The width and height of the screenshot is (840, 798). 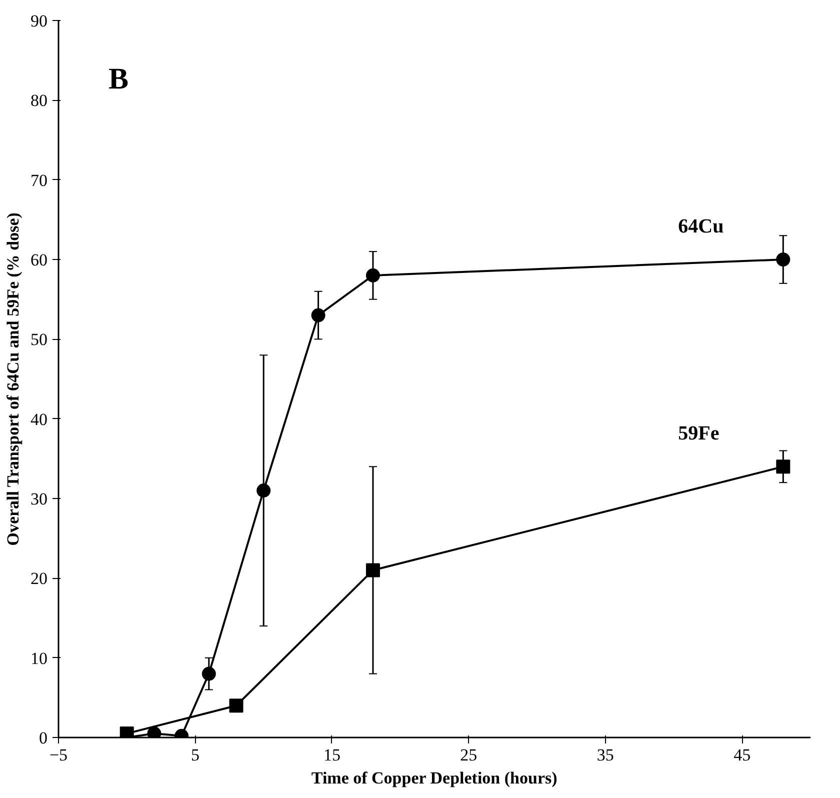 I want to click on x-tick-label: −5, so click(x=58, y=755).